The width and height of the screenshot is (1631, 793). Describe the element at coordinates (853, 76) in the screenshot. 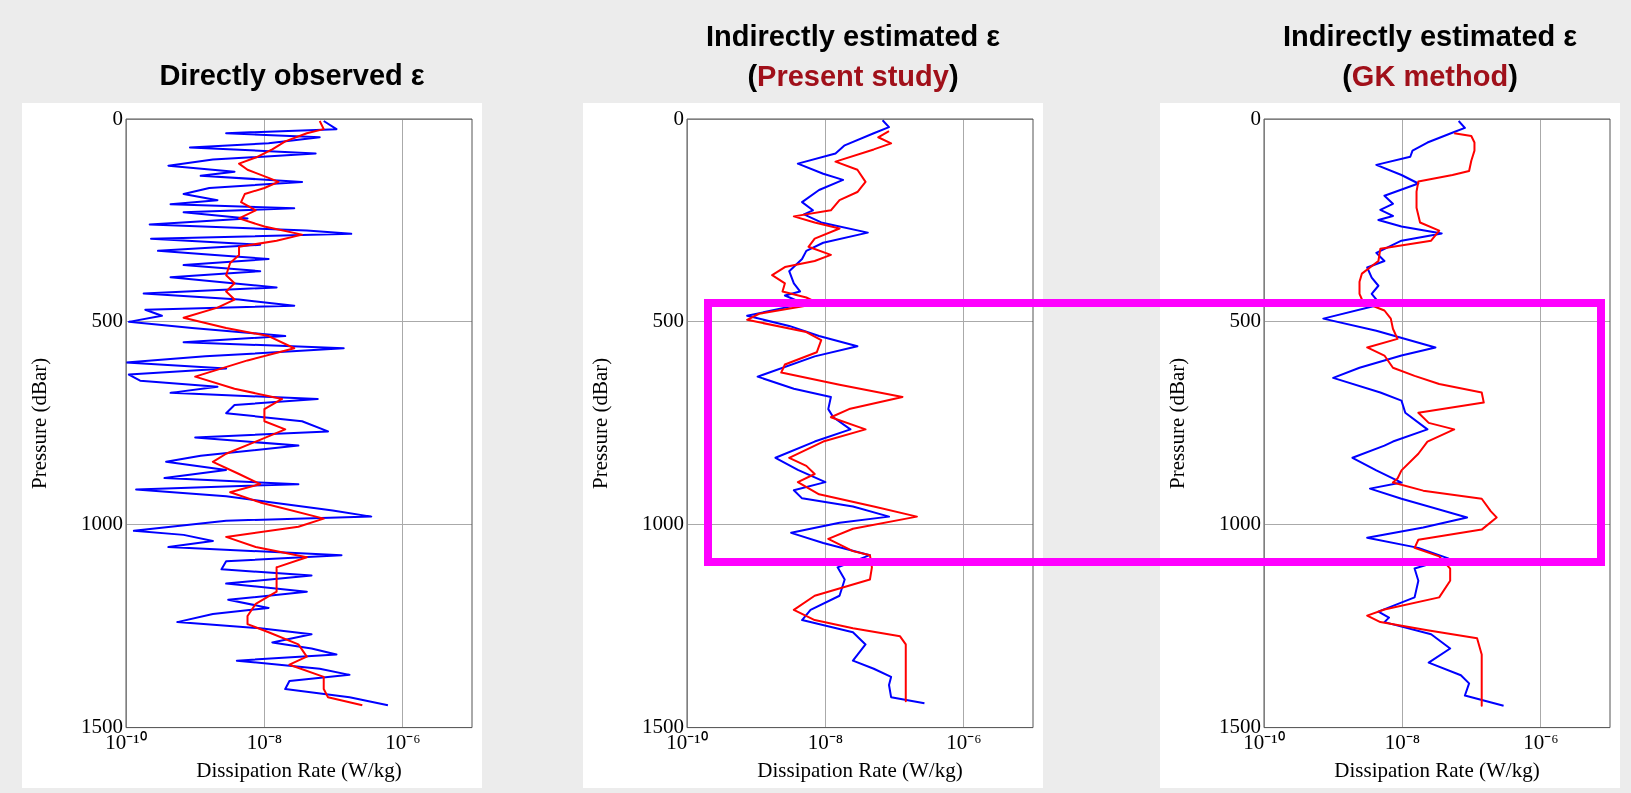

I see `chart-subtitle: (Present study)` at that location.